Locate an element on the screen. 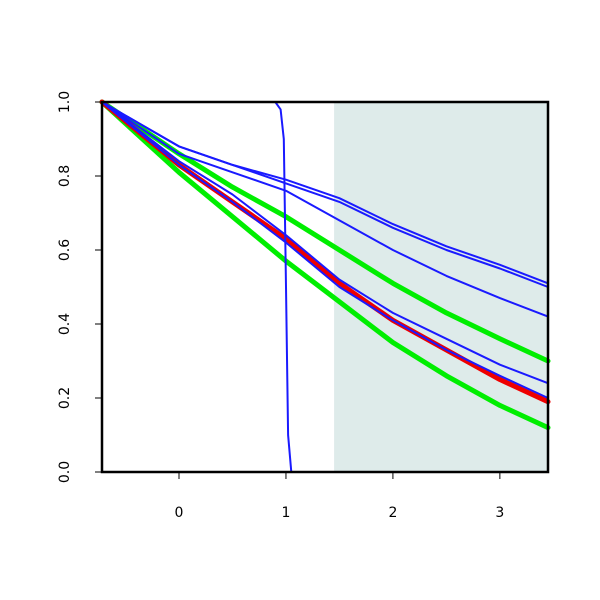  x-tick-label: 0 is located at coordinates (179, 513).